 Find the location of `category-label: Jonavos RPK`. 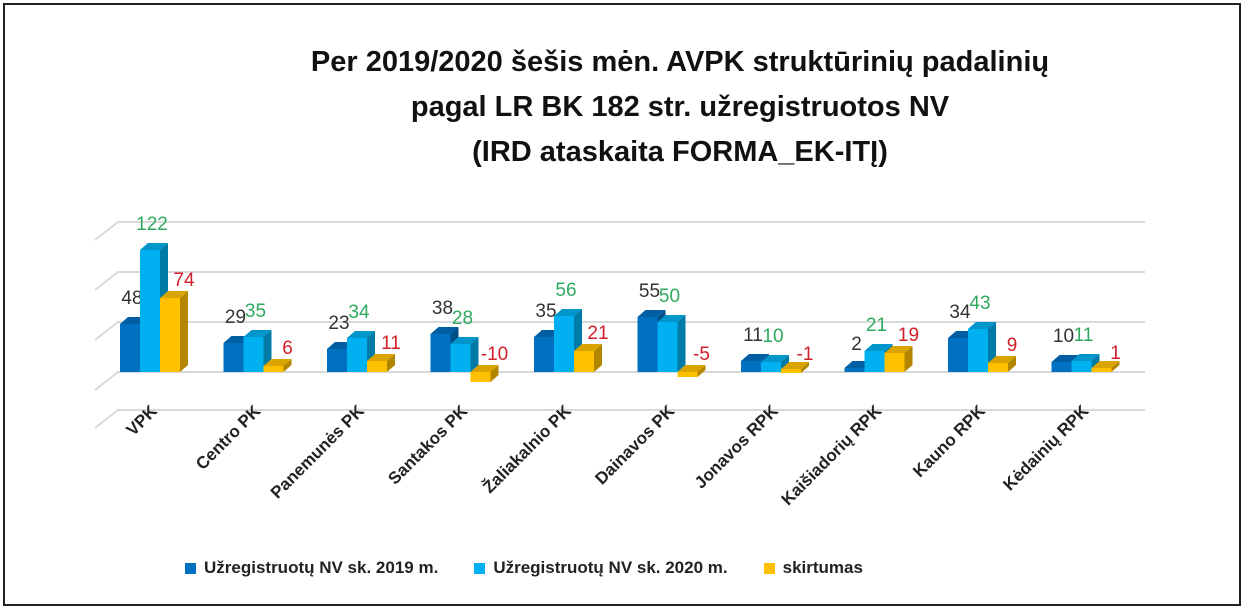

category-label: Jonavos RPK is located at coordinates (736, 446).